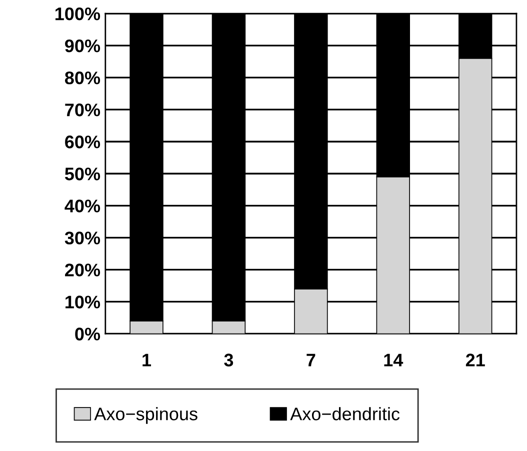 Image resolution: width=527 pixels, height=451 pixels. What do you see at coordinates (229, 360) in the screenshot?
I see `x-tick-label: 3` at bounding box center [229, 360].